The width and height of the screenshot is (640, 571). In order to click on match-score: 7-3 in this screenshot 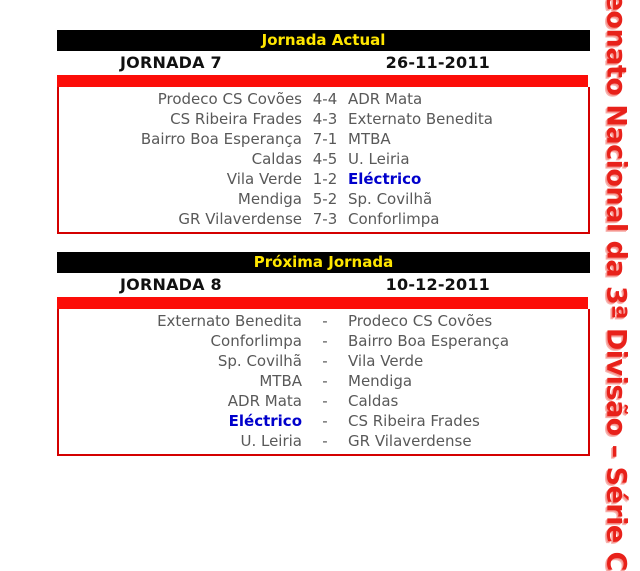, I will do `click(325, 219)`.